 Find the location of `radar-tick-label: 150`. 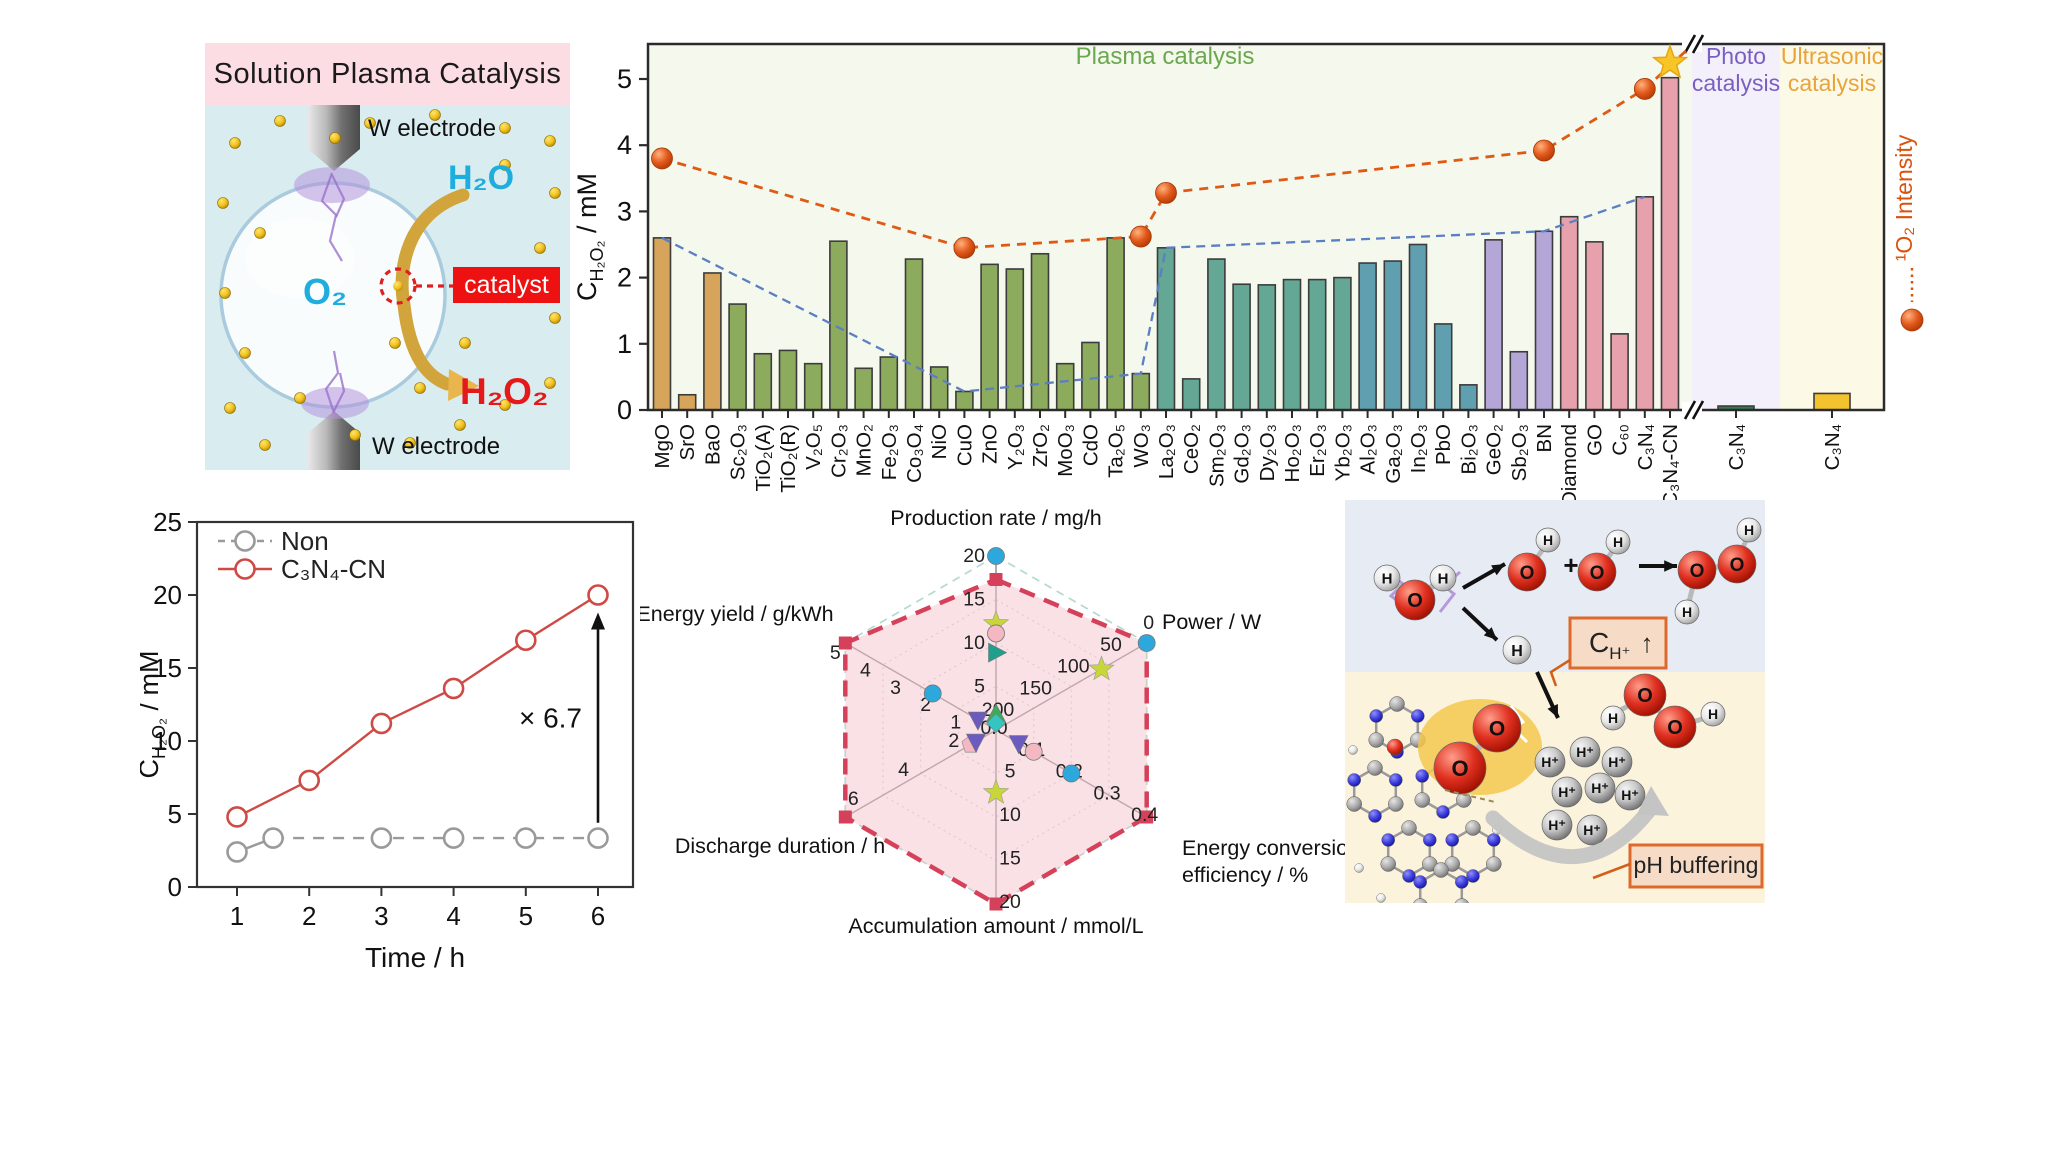

radar-tick-label: 150 is located at coordinates (1035, 688).